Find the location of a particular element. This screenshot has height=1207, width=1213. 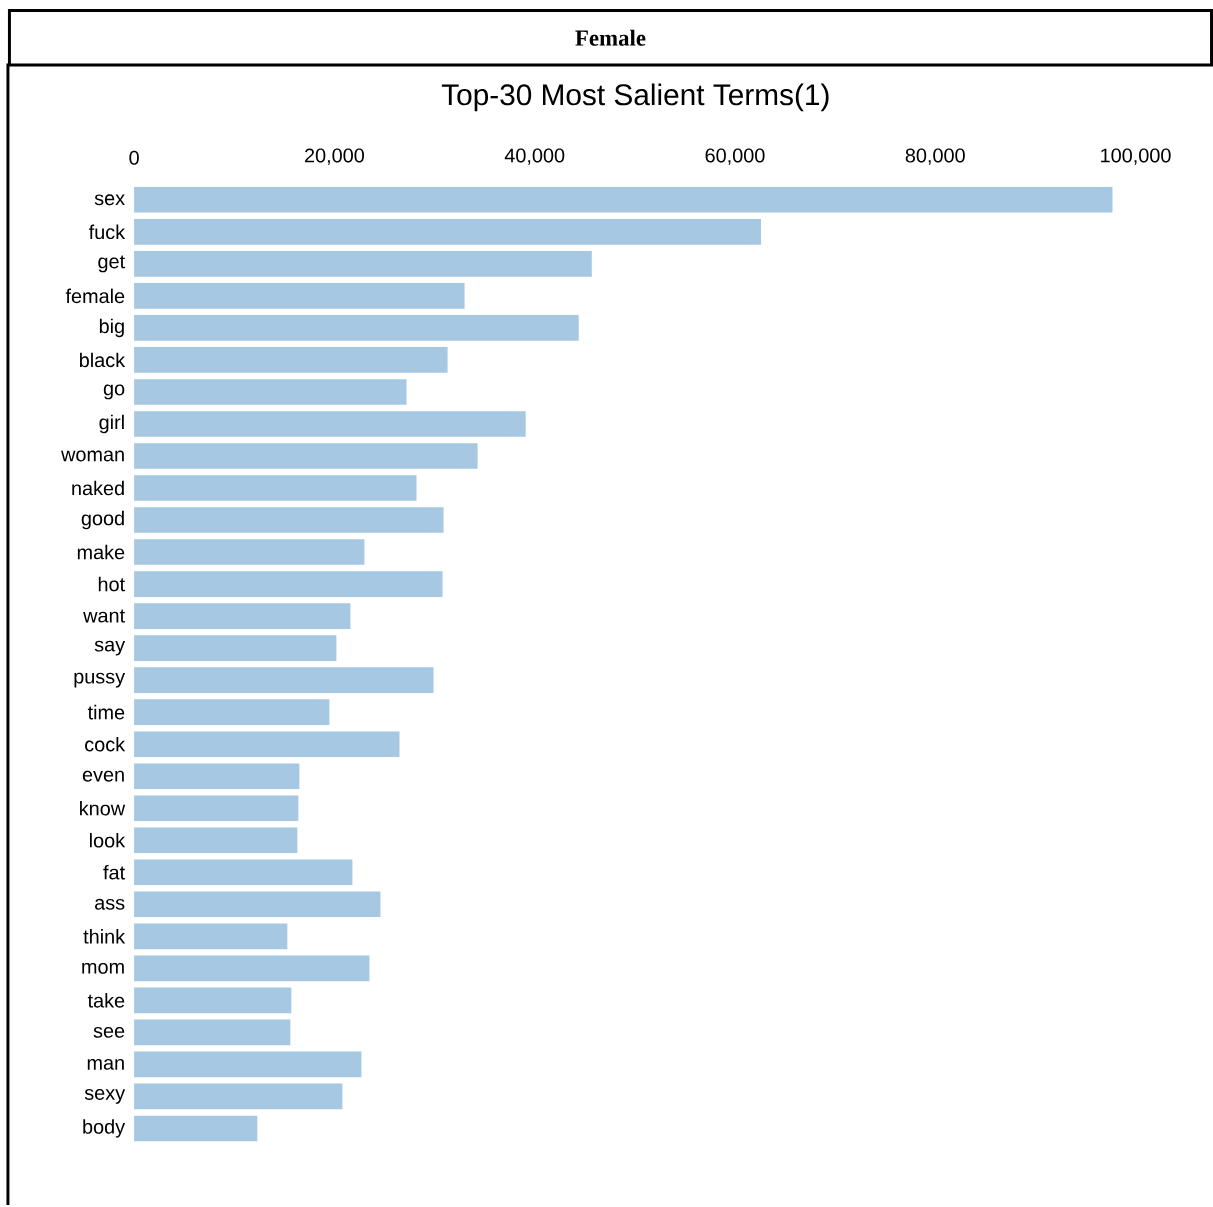

y-tick-label: make is located at coordinates (101, 552).